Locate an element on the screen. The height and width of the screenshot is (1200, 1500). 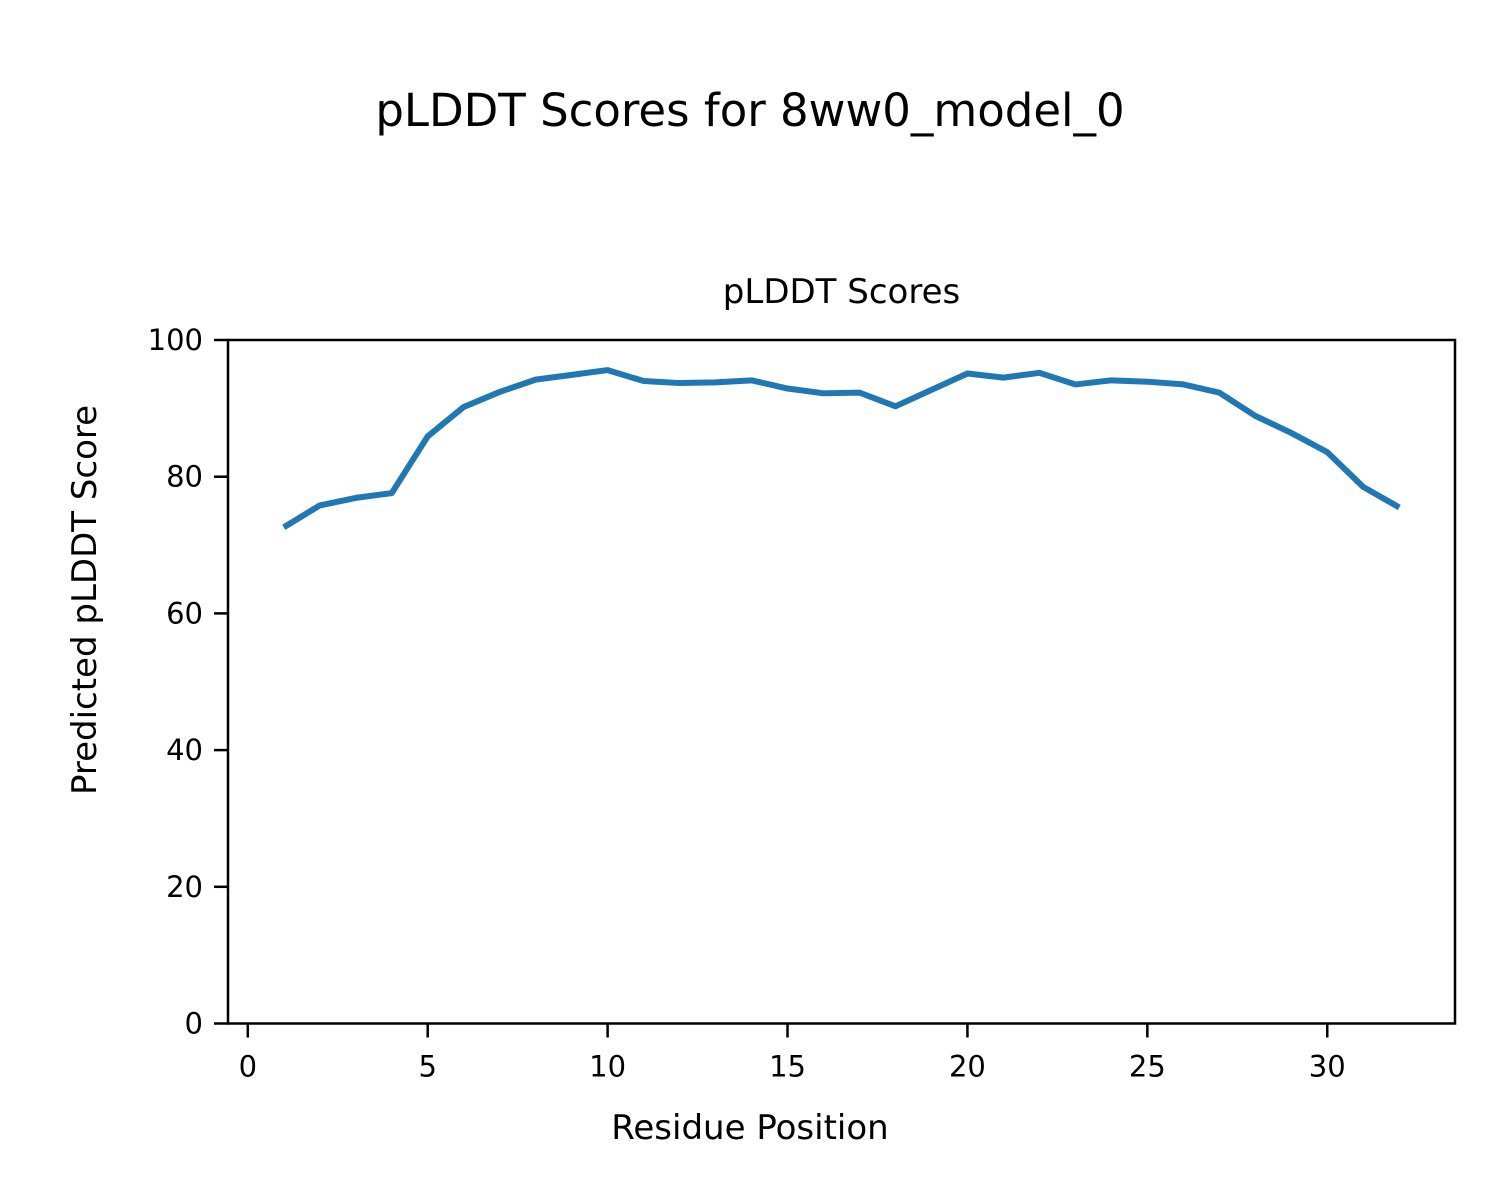
x-tick-label: 10 is located at coordinates (607, 1067).